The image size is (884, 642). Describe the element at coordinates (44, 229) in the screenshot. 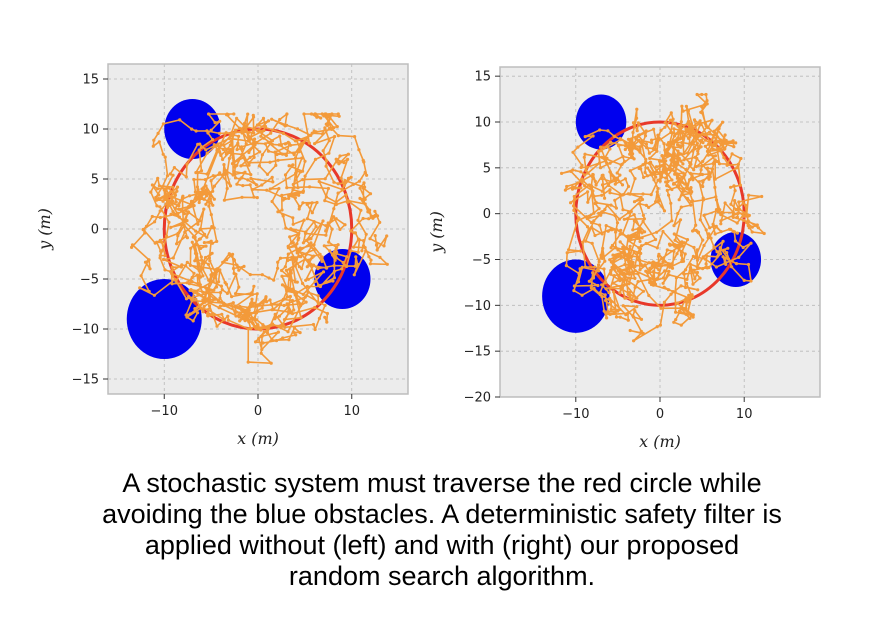

I see `y-axis-label: y (m)` at that location.